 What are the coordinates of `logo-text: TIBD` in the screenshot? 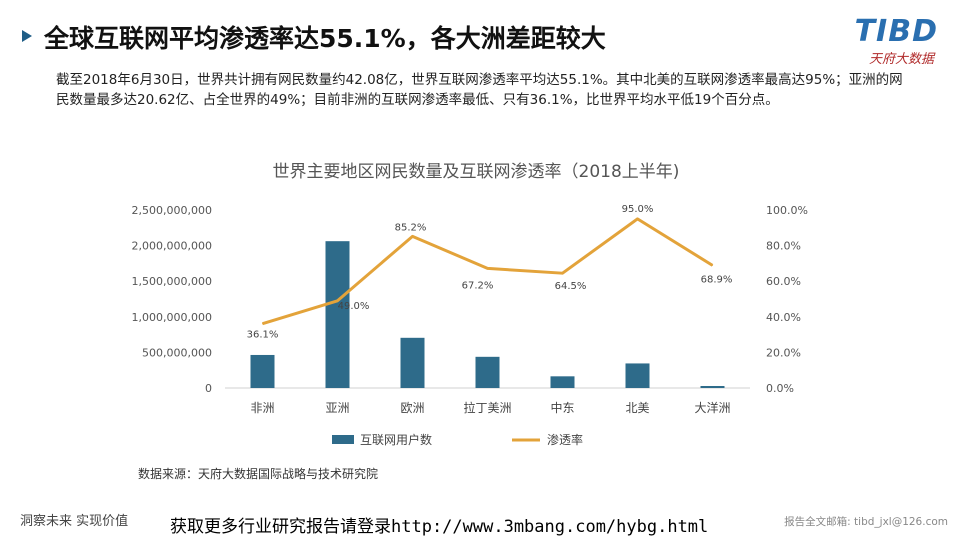 It's located at (896, 31).